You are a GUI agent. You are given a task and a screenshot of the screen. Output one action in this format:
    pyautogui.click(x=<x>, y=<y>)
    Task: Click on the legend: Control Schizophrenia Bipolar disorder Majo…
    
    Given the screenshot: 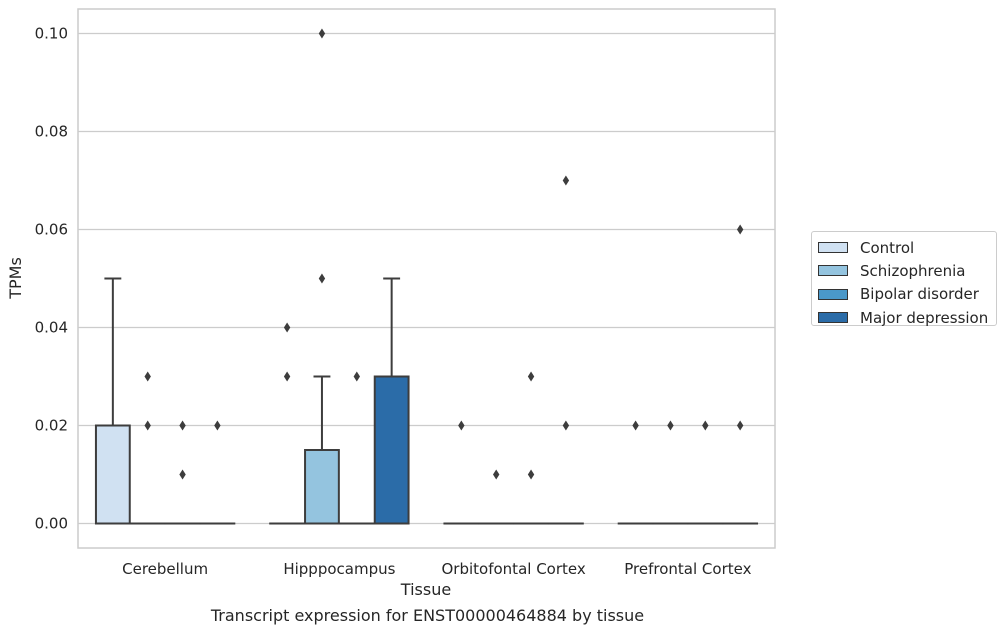 What is the action you would take?
    pyautogui.click(x=904, y=280)
    